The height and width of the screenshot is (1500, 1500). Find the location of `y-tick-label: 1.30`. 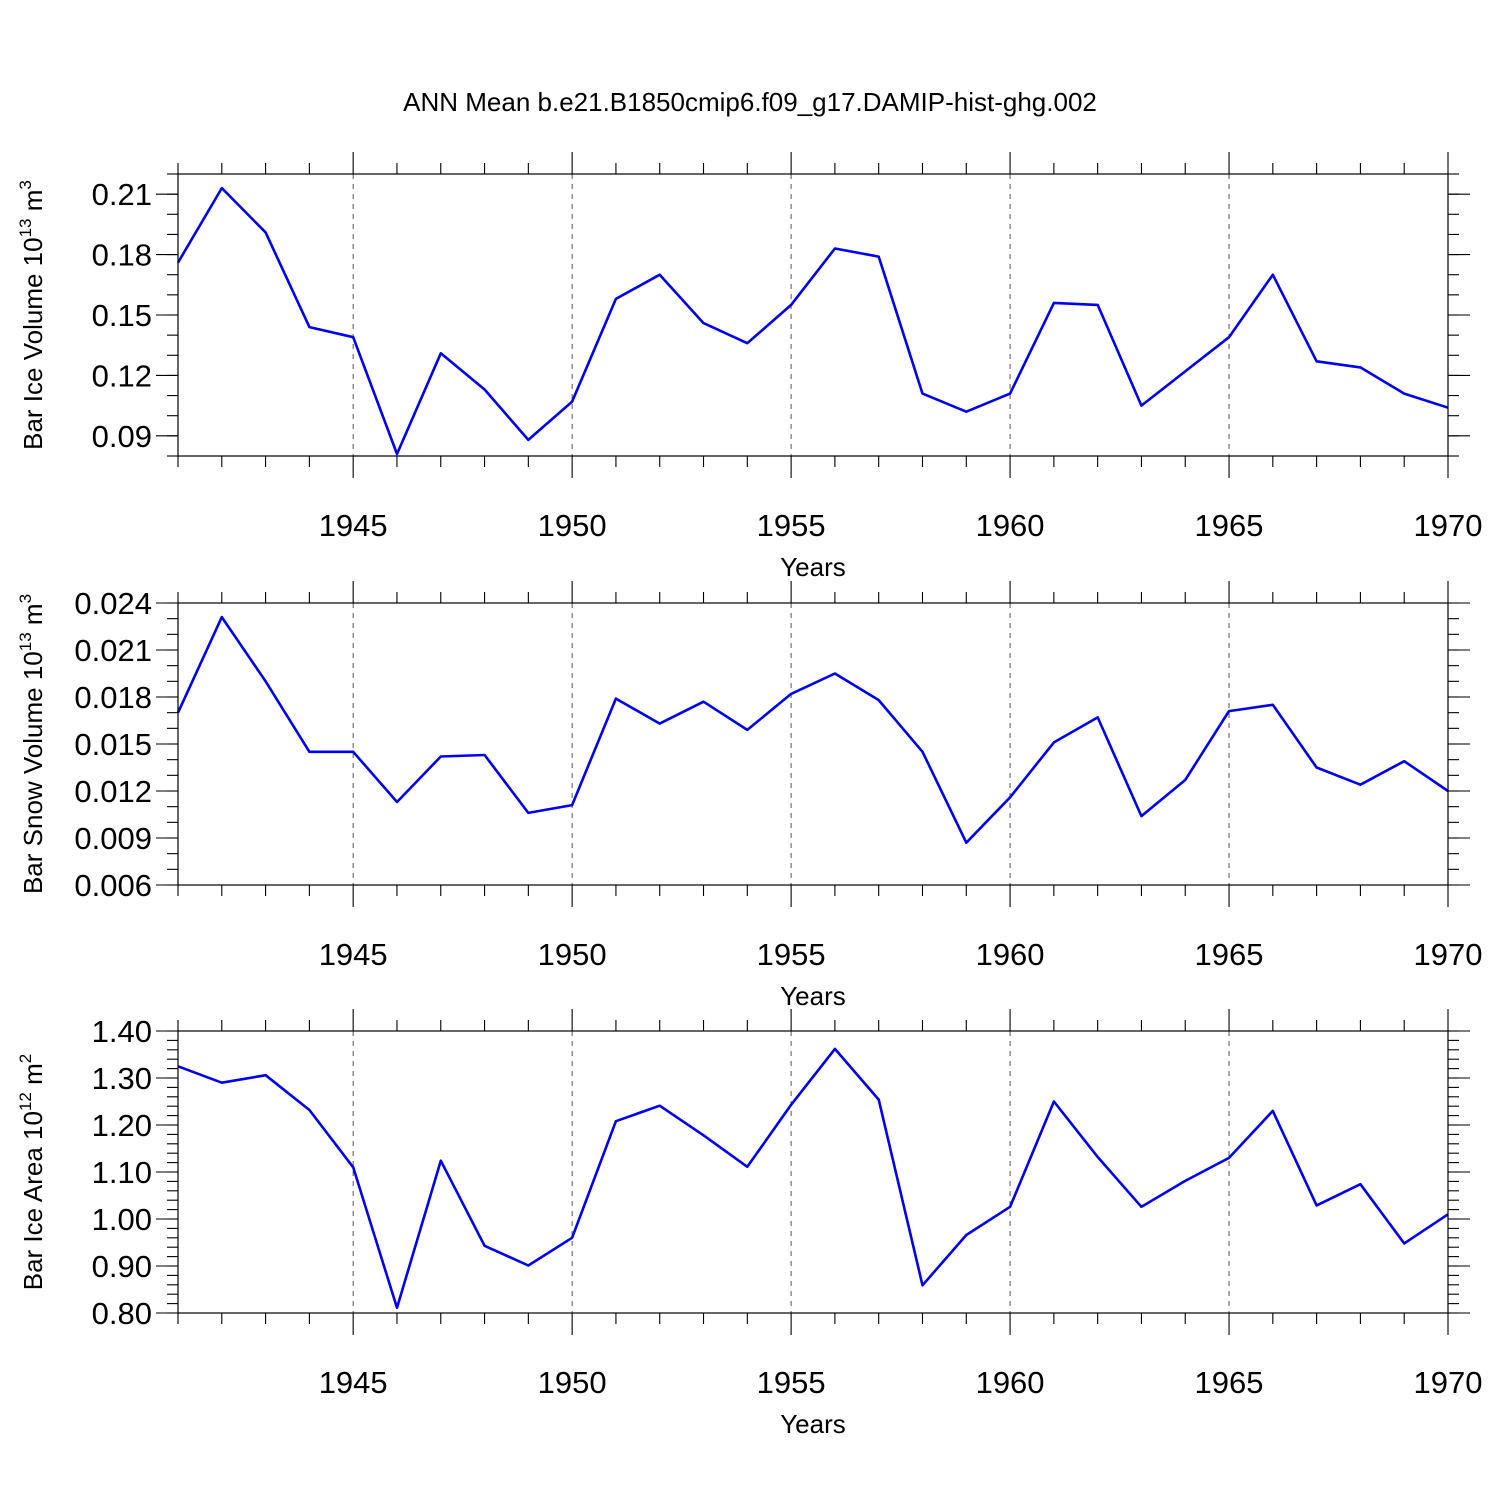

y-tick-label: 1.30 is located at coordinates (122, 1078).